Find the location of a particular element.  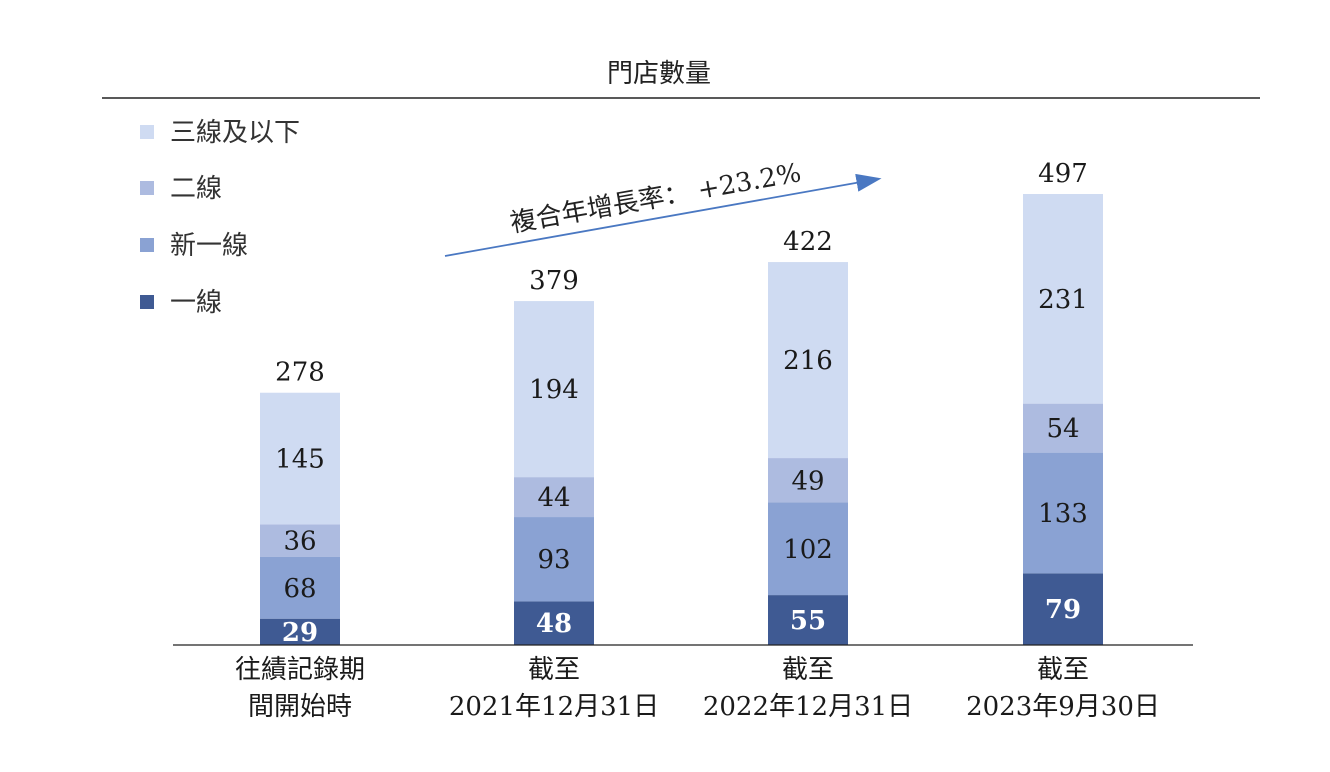

data-label: 36 is located at coordinates (299, 542).